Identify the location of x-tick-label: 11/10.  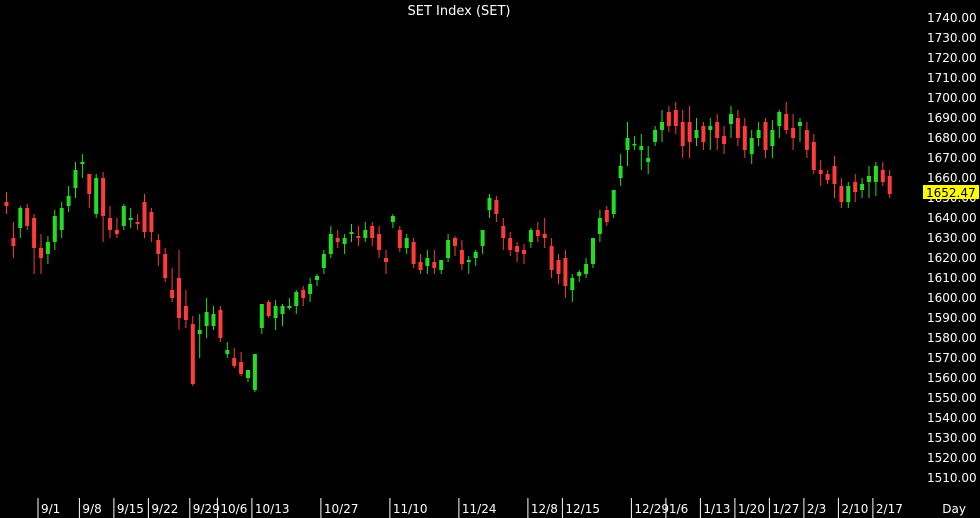
(410, 509).